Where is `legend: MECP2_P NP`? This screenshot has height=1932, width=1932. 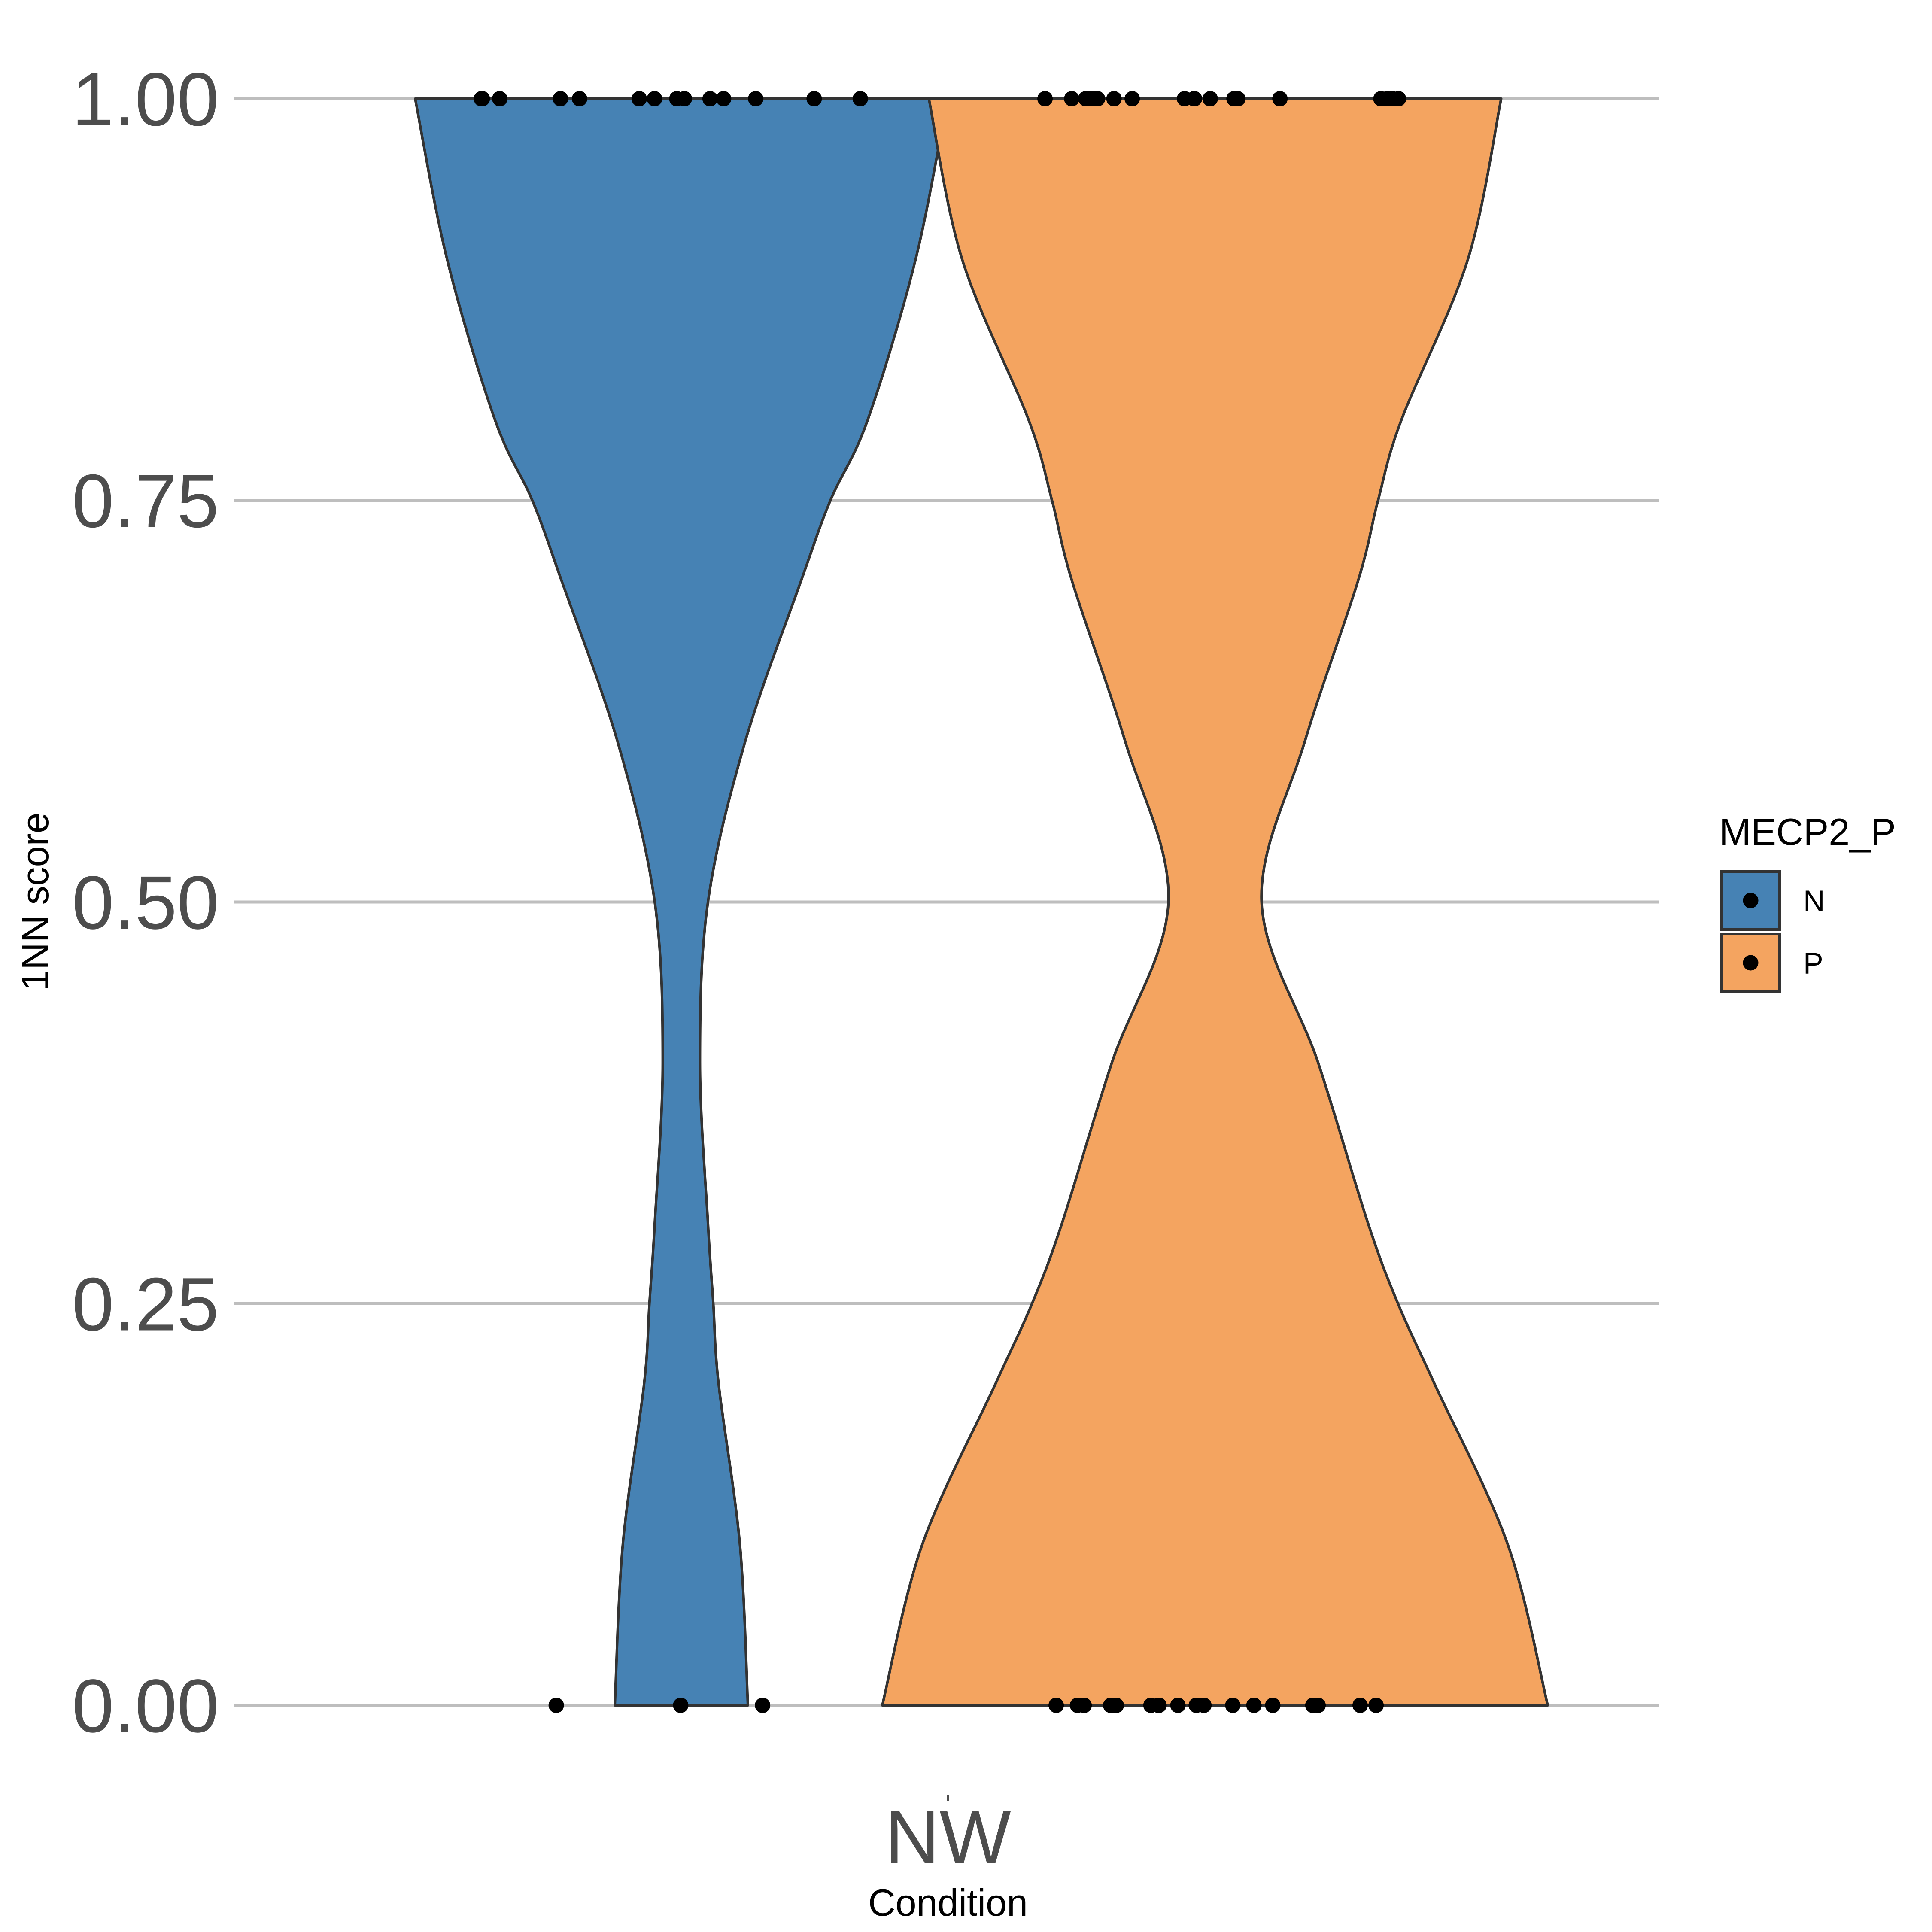
legend: MECP2_P NP is located at coordinates (1807, 902).